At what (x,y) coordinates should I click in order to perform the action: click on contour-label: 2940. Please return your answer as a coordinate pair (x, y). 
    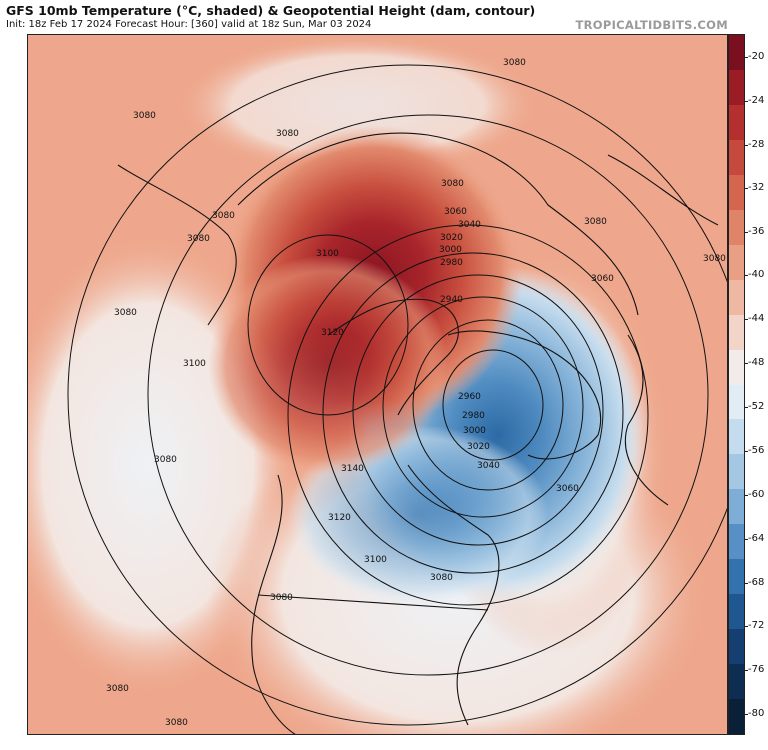
    Looking at the image, I should click on (451, 300).